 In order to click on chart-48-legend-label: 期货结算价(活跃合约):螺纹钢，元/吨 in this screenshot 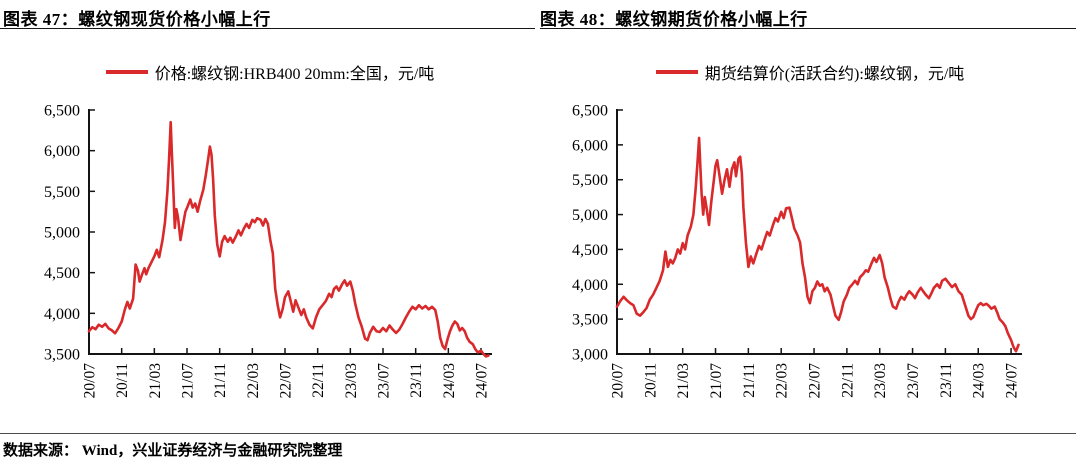, I will do `click(834, 74)`.